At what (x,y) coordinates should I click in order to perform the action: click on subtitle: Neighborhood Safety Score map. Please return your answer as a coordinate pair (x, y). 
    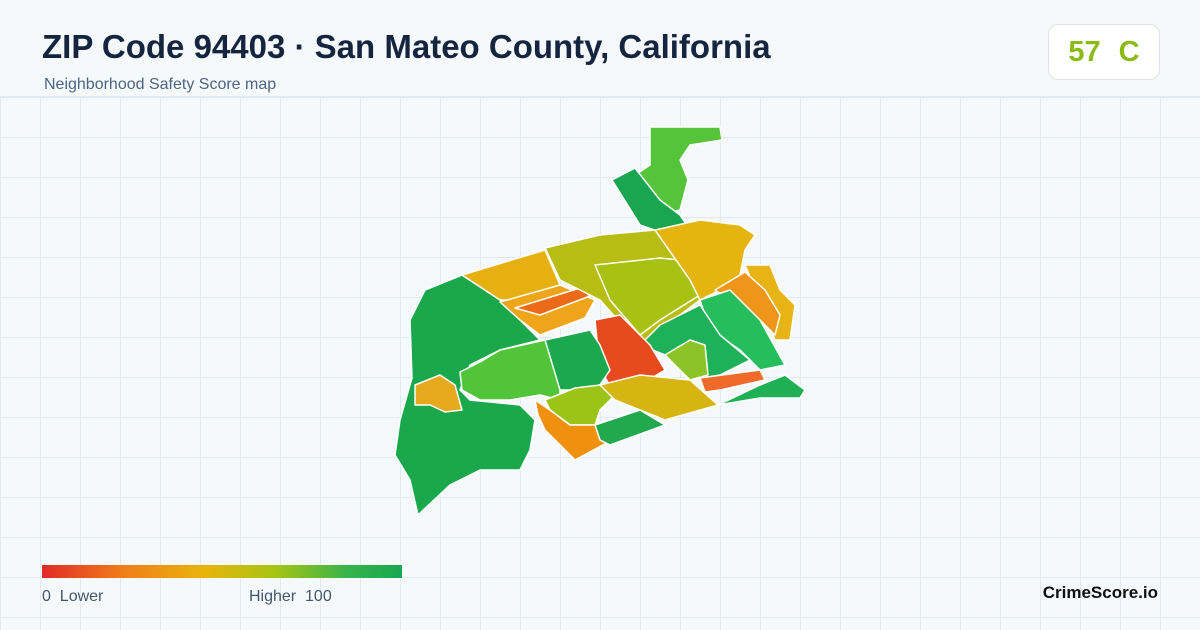
    Looking at the image, I should click on (160, 84).